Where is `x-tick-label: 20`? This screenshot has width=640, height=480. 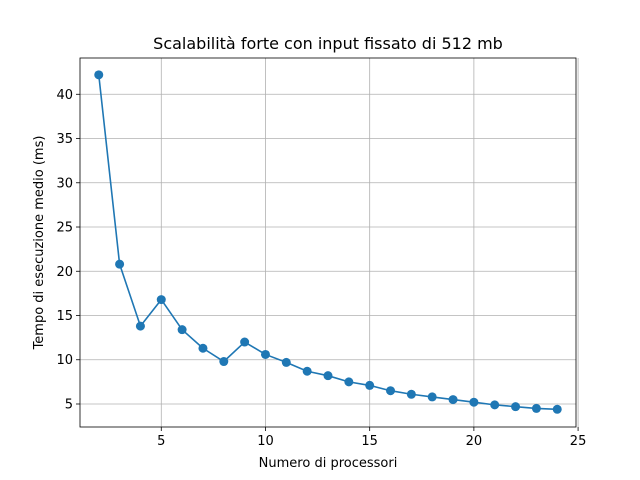
x-tick-label: 20 is located at coordinates (474, 441).